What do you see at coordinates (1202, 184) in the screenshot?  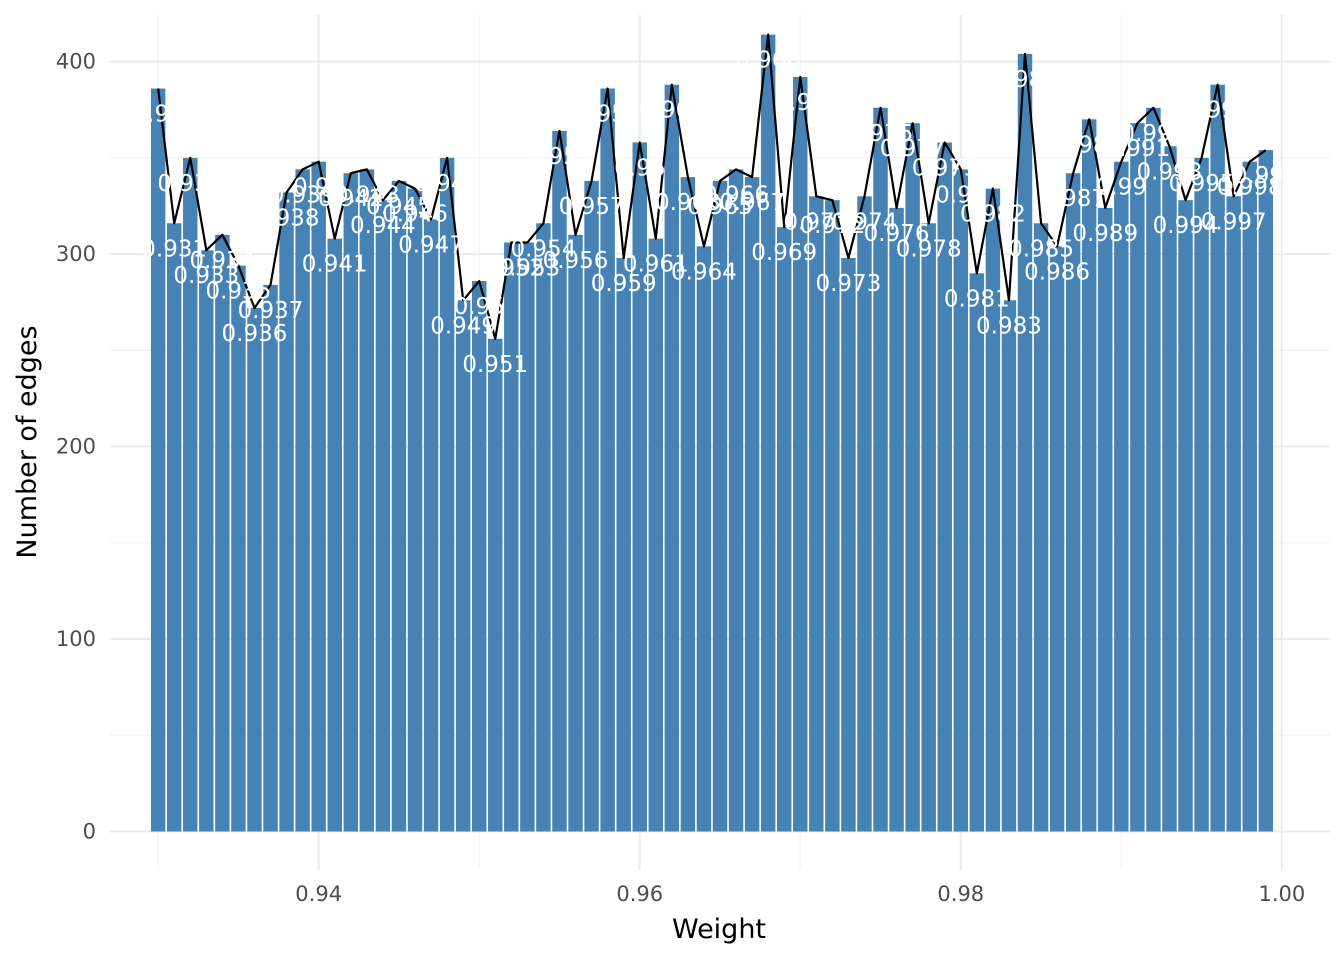 I see `data-label: 0.995` at bounding box center [1202, 184].